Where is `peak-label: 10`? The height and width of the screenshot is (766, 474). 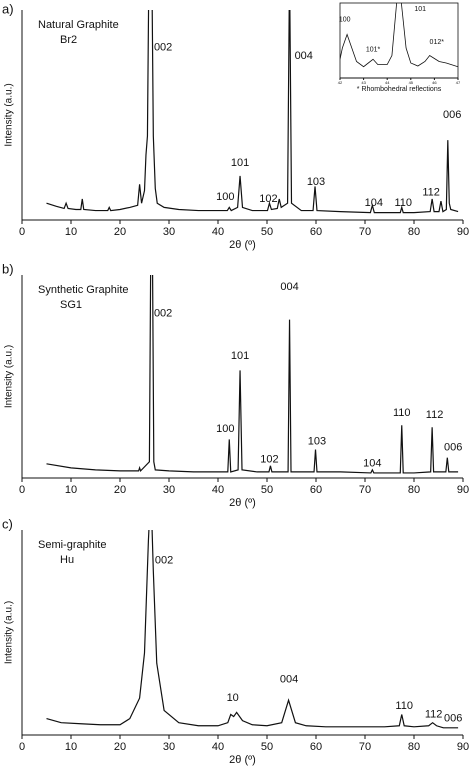
peak-label: 10 is located at coordinates (233, 698).